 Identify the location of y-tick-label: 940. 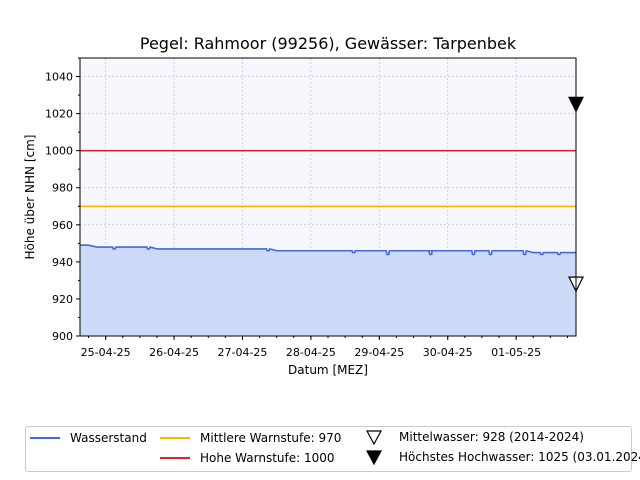
(62, 262).